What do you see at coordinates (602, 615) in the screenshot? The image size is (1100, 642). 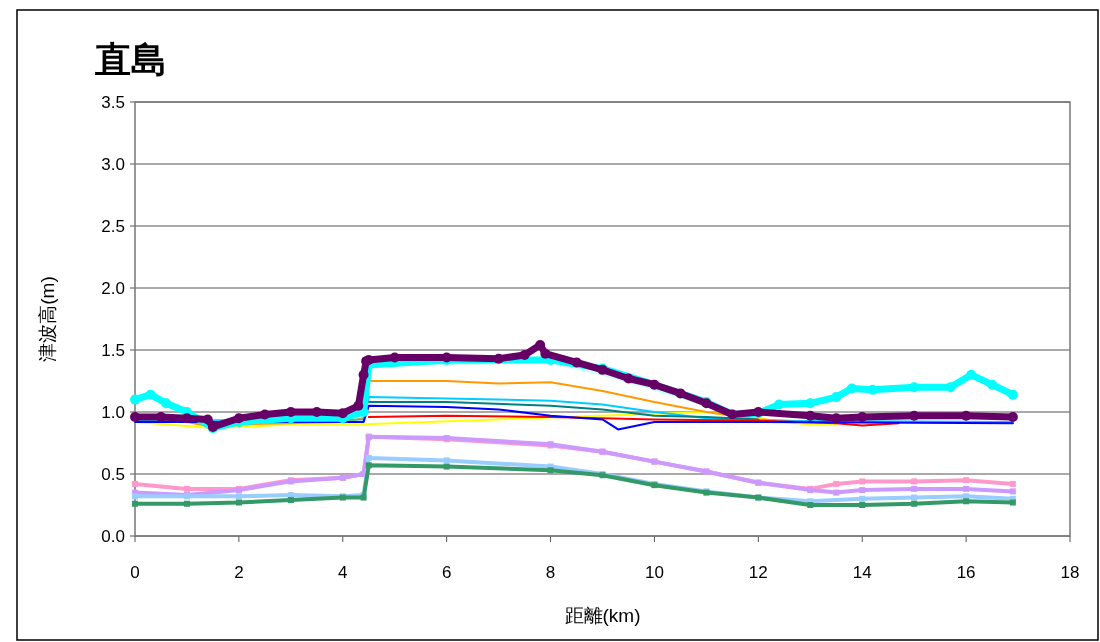 I see `x-axis-title: 距離(km)` at bounding box center [602, 615].